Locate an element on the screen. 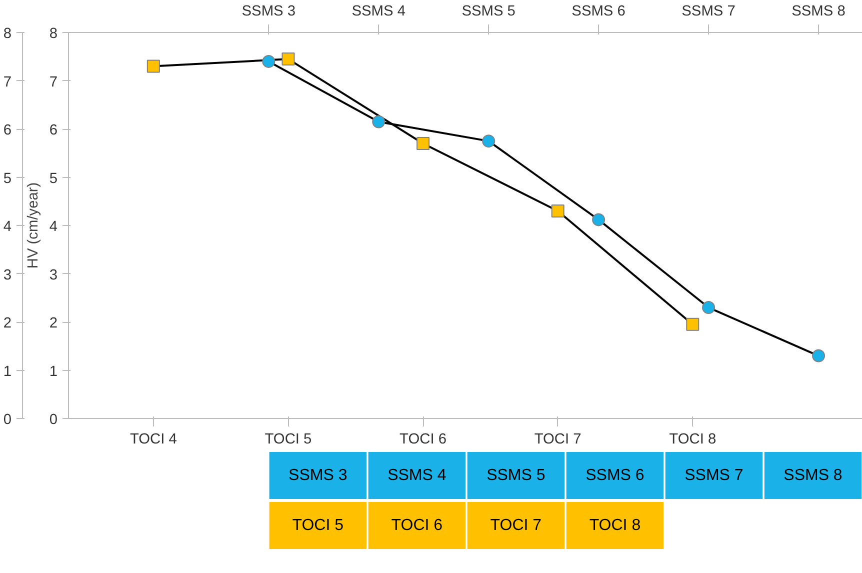 This screenshot has width=862, height=573. text: SSMS 5 is located at coordinates (516, 475).